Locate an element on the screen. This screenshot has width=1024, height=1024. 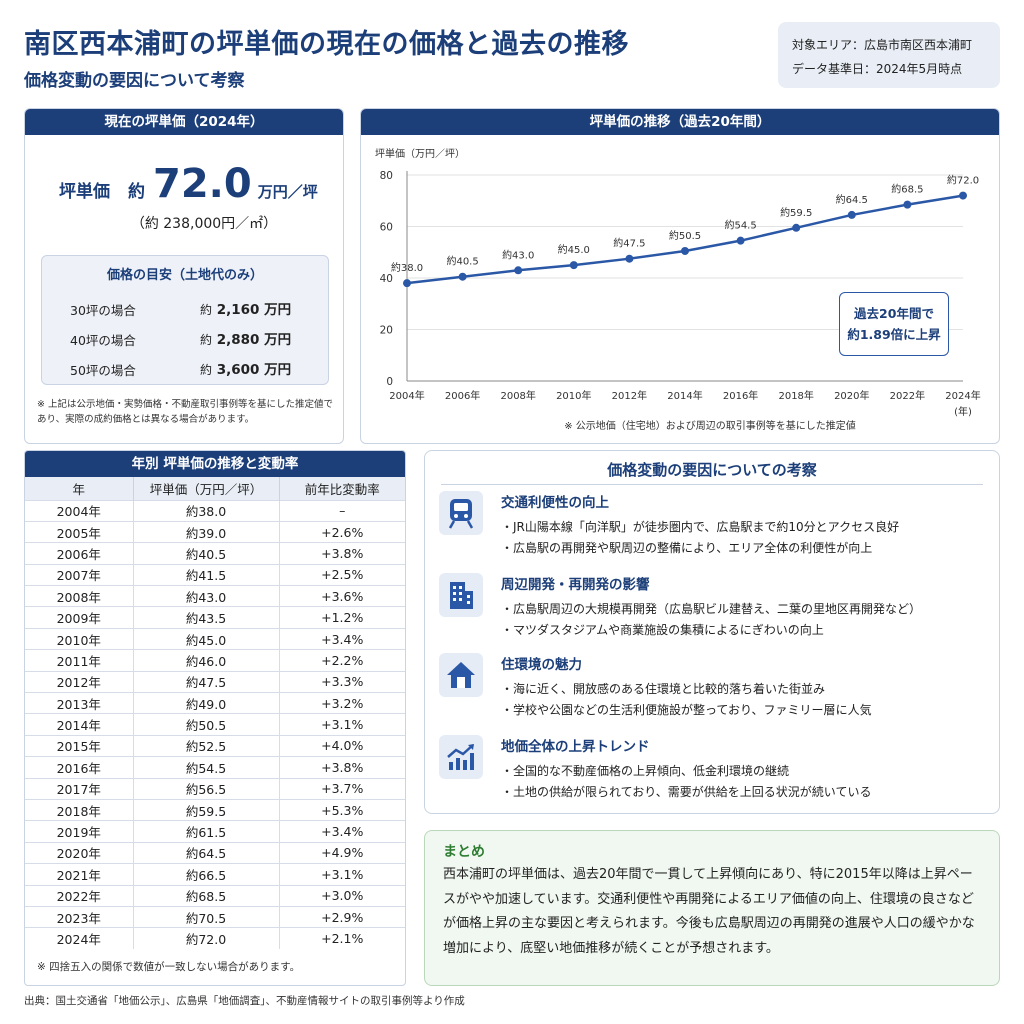
guide-row: 50坪の場合 約 3,600 万円 is located at coordinates (186, 369).